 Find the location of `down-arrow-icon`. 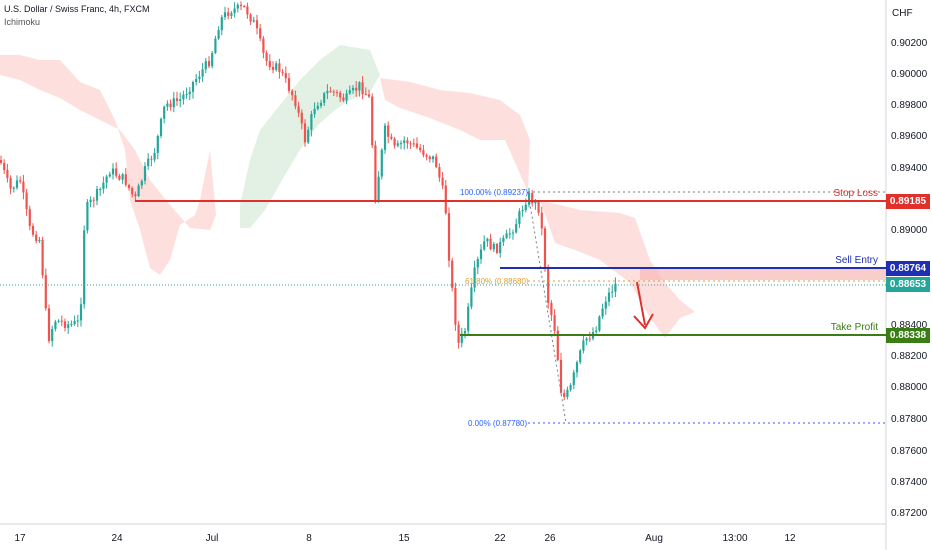

down-arrow-icon is located at coordinates (643, 305).